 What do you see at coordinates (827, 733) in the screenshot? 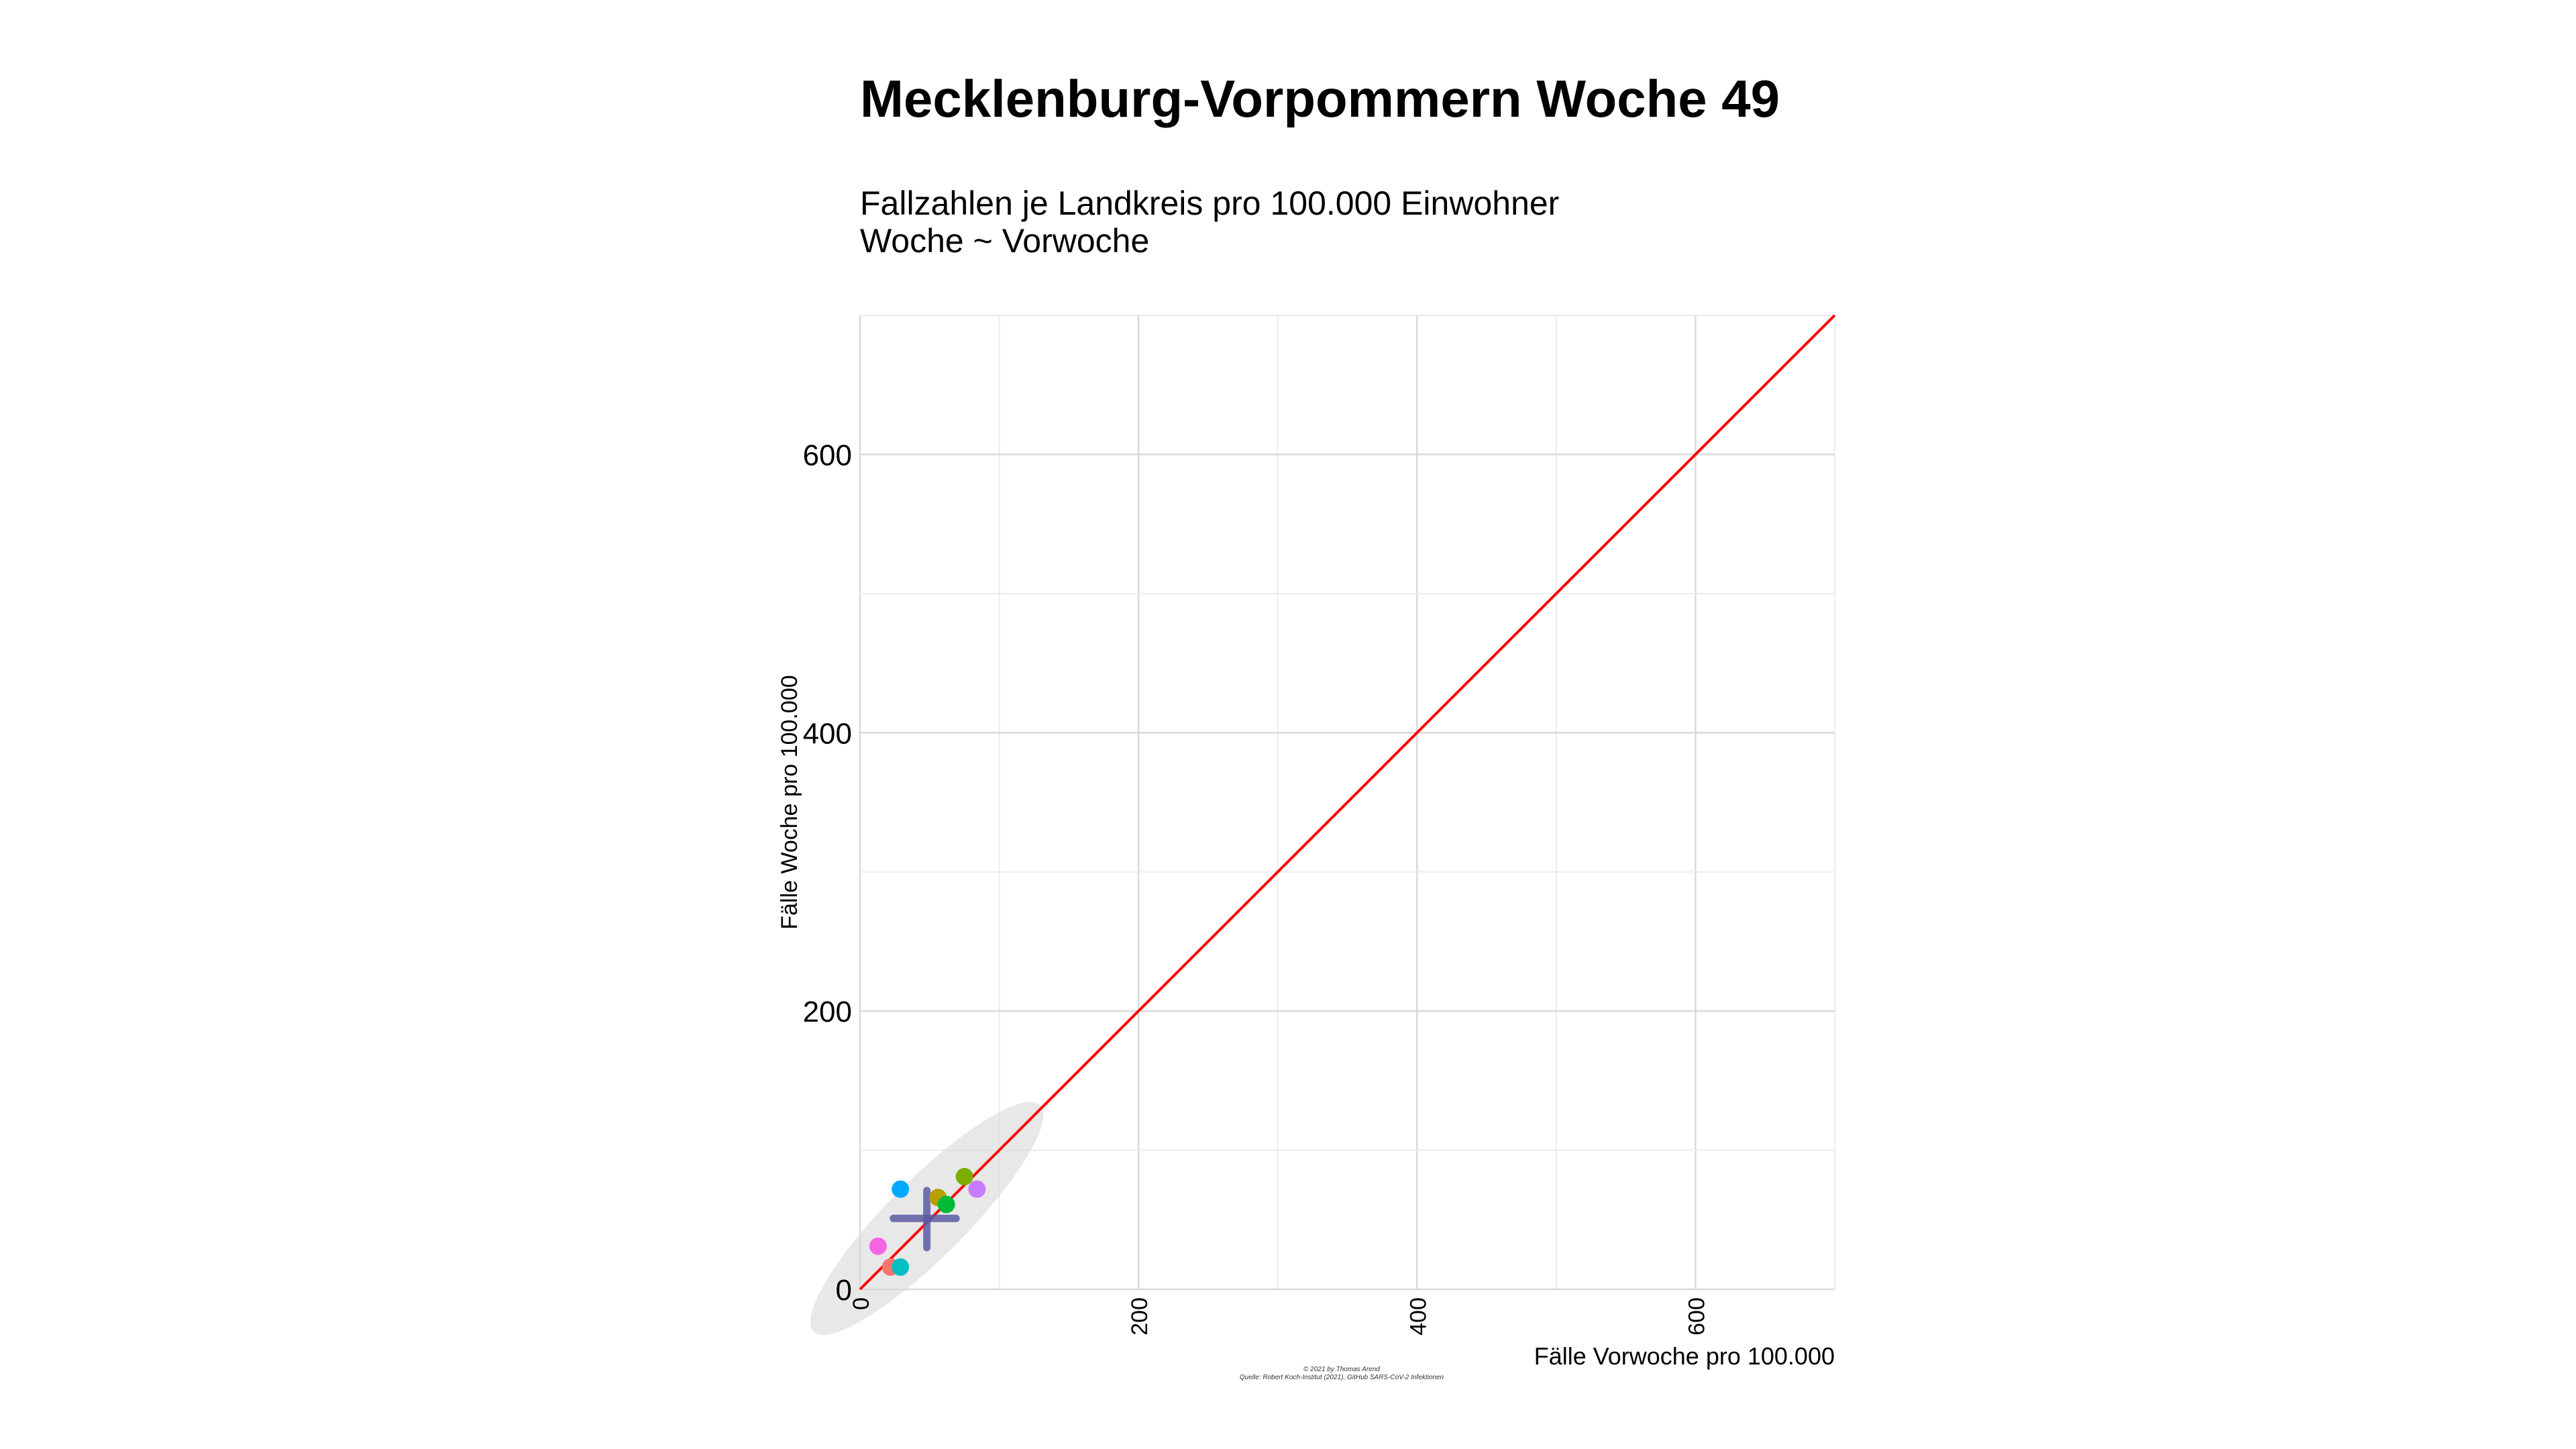
I see `y-tick-label: 400` at bounding box center [827, 733].